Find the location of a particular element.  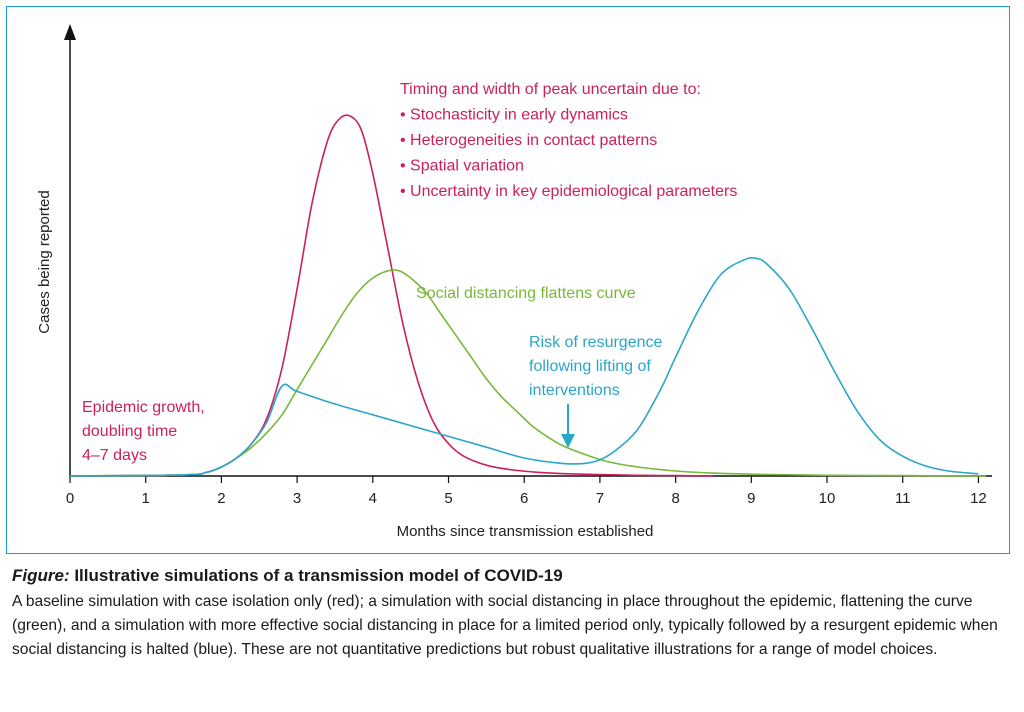

annotation-epidemic-growth-line: Epidemic growth, is located at coordinates (143, 407).